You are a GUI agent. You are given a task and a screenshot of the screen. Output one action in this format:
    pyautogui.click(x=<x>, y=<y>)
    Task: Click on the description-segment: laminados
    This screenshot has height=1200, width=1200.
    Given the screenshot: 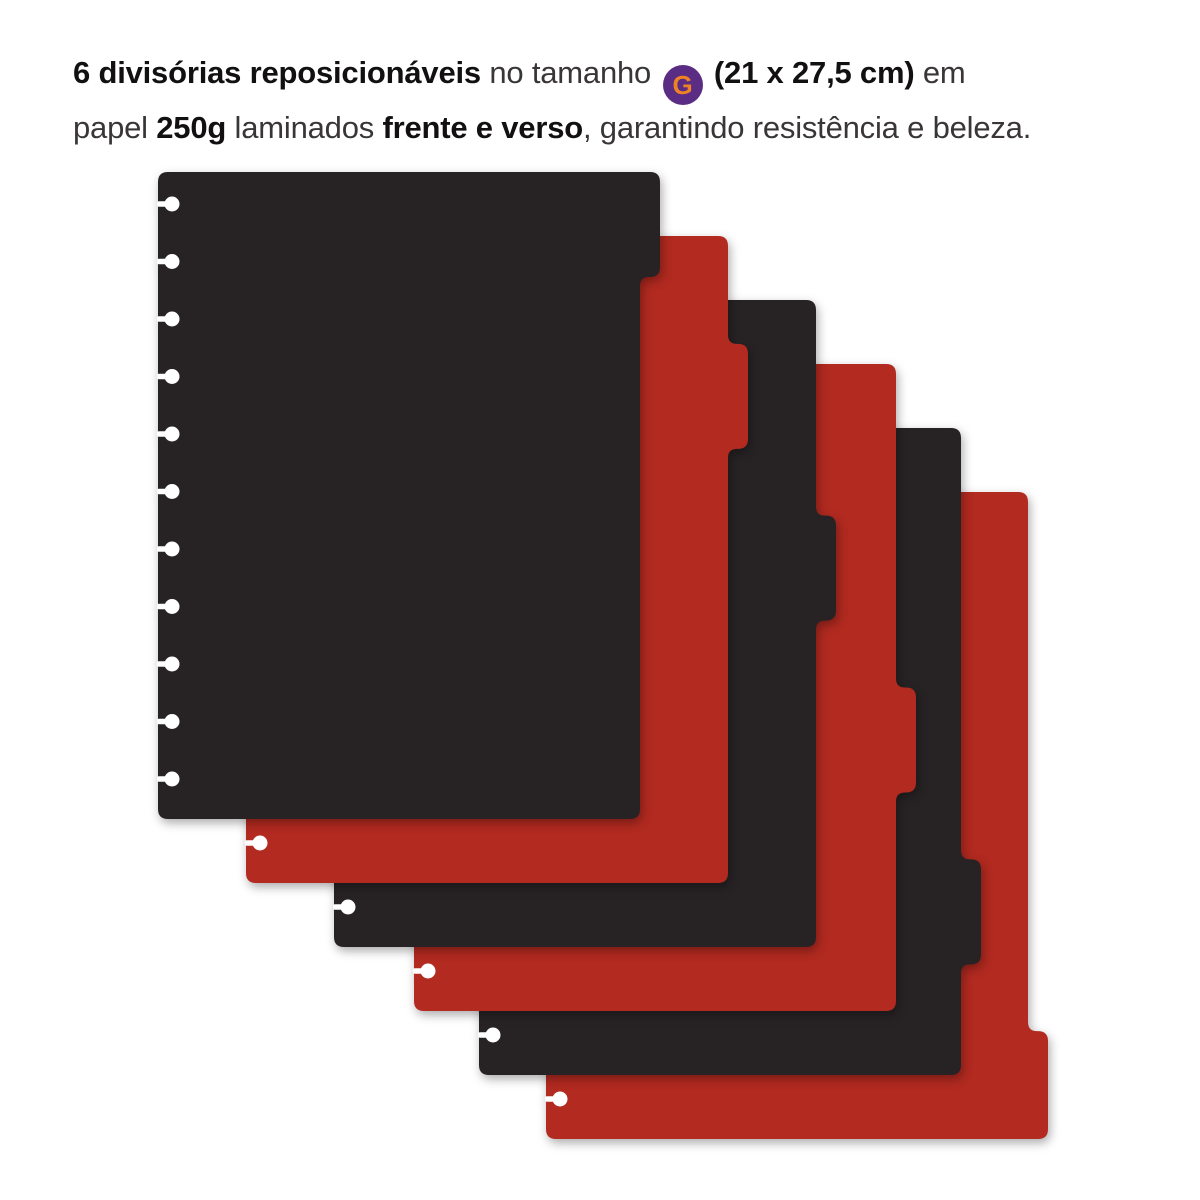 What is the action you would take?
    pyautogui.click(x=304, y=127)
    